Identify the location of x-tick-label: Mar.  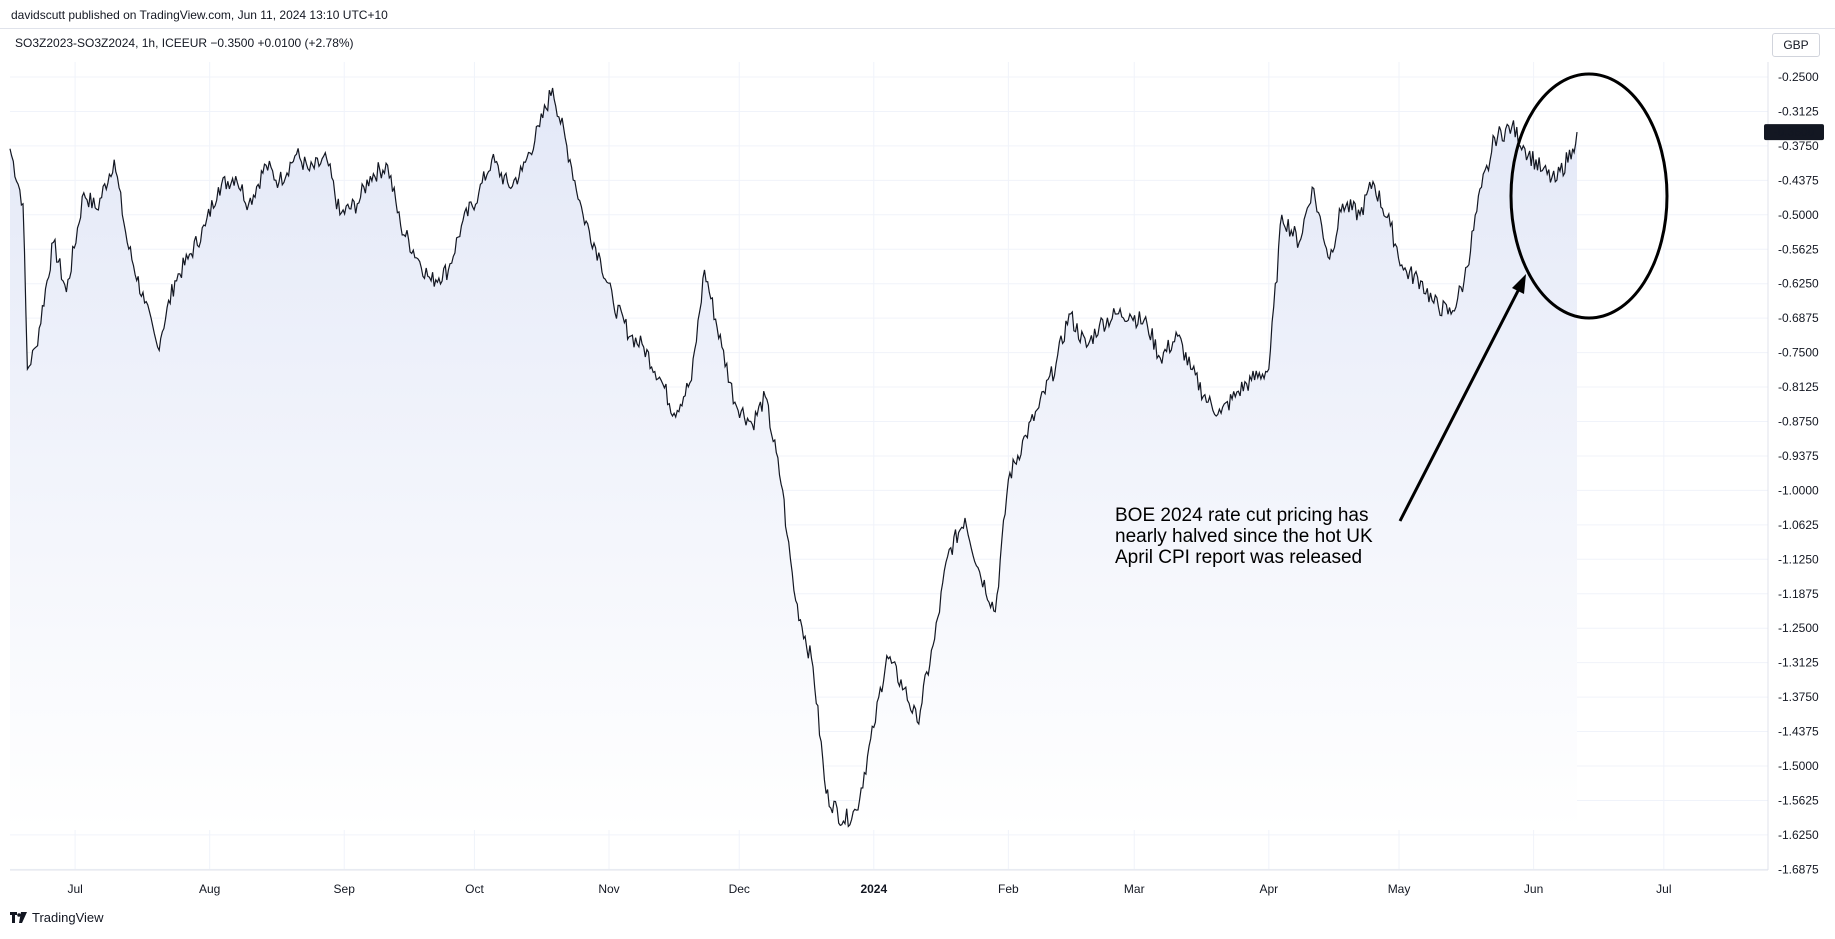
(1134, 889).